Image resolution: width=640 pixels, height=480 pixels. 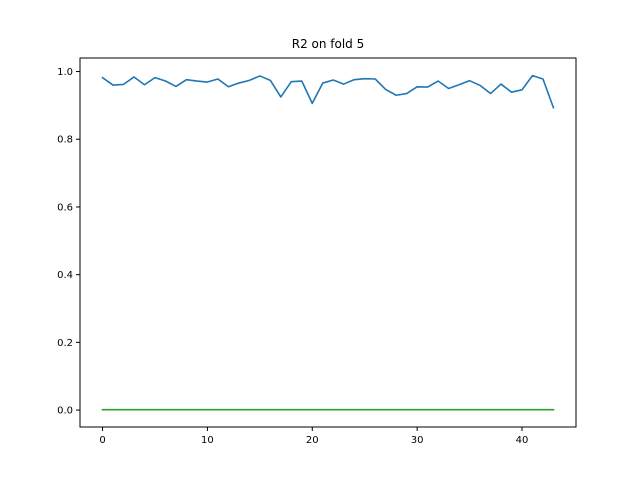 I want to click on x-axis: 0 10 20 30 40, so click(x=313, y=436).